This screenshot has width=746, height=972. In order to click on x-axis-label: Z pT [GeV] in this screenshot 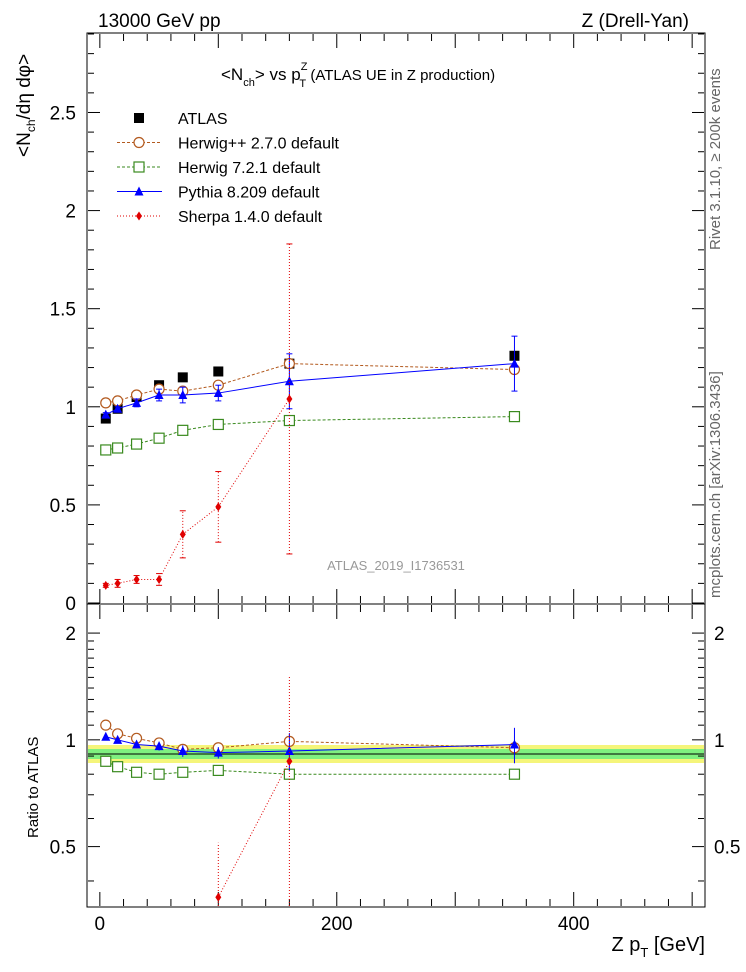, I will do `click(658, 947)`.